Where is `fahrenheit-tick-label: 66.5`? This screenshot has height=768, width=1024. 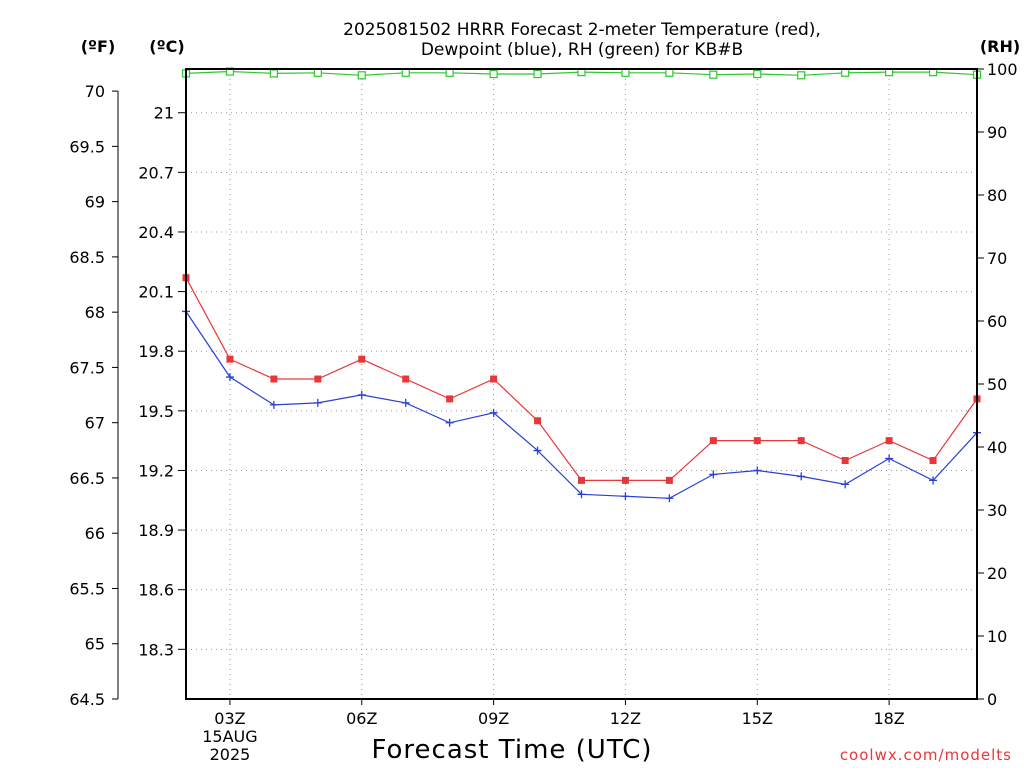
fahrenheit-tick-label: 66.5 is located at coordinates (87, 478).